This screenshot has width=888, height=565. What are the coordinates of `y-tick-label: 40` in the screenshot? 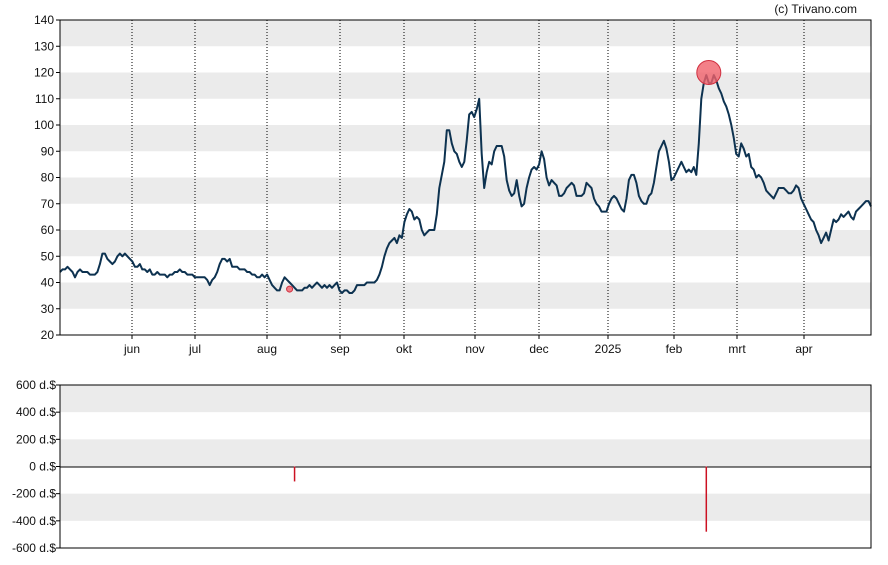 It's located at (48, 283).